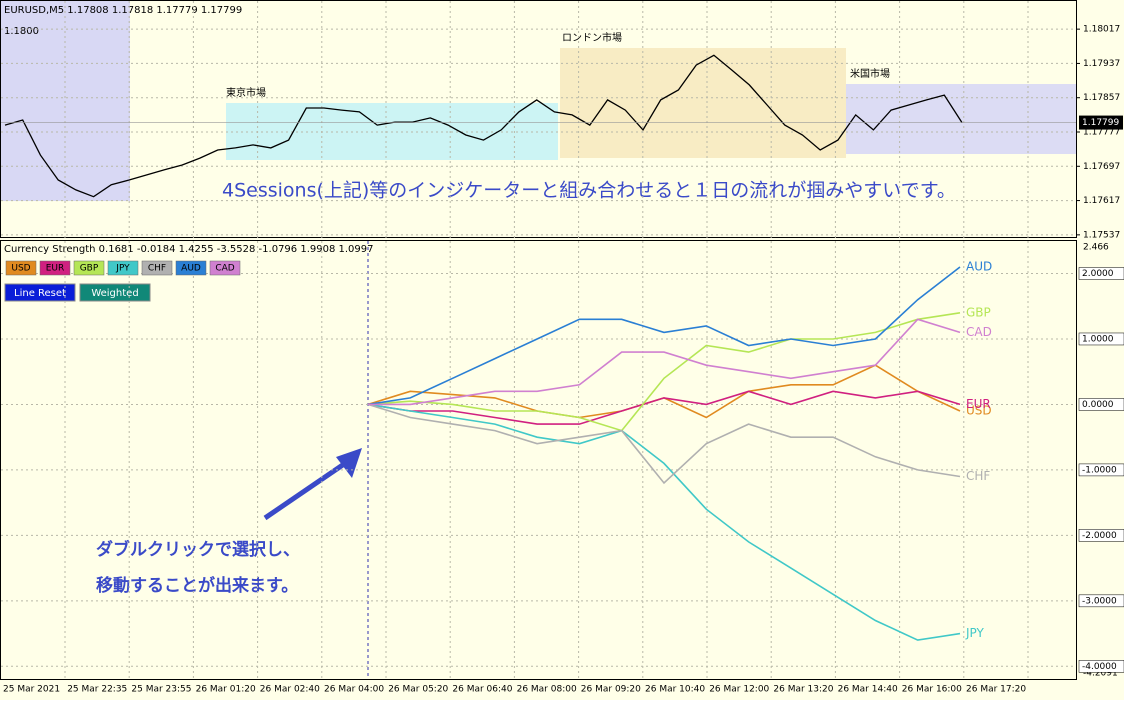 The image size is (1124, 704). Describe the element at coordinates (198, 549) in the screenshot. I see `note: ダブルクリックで選択し、` at that location.